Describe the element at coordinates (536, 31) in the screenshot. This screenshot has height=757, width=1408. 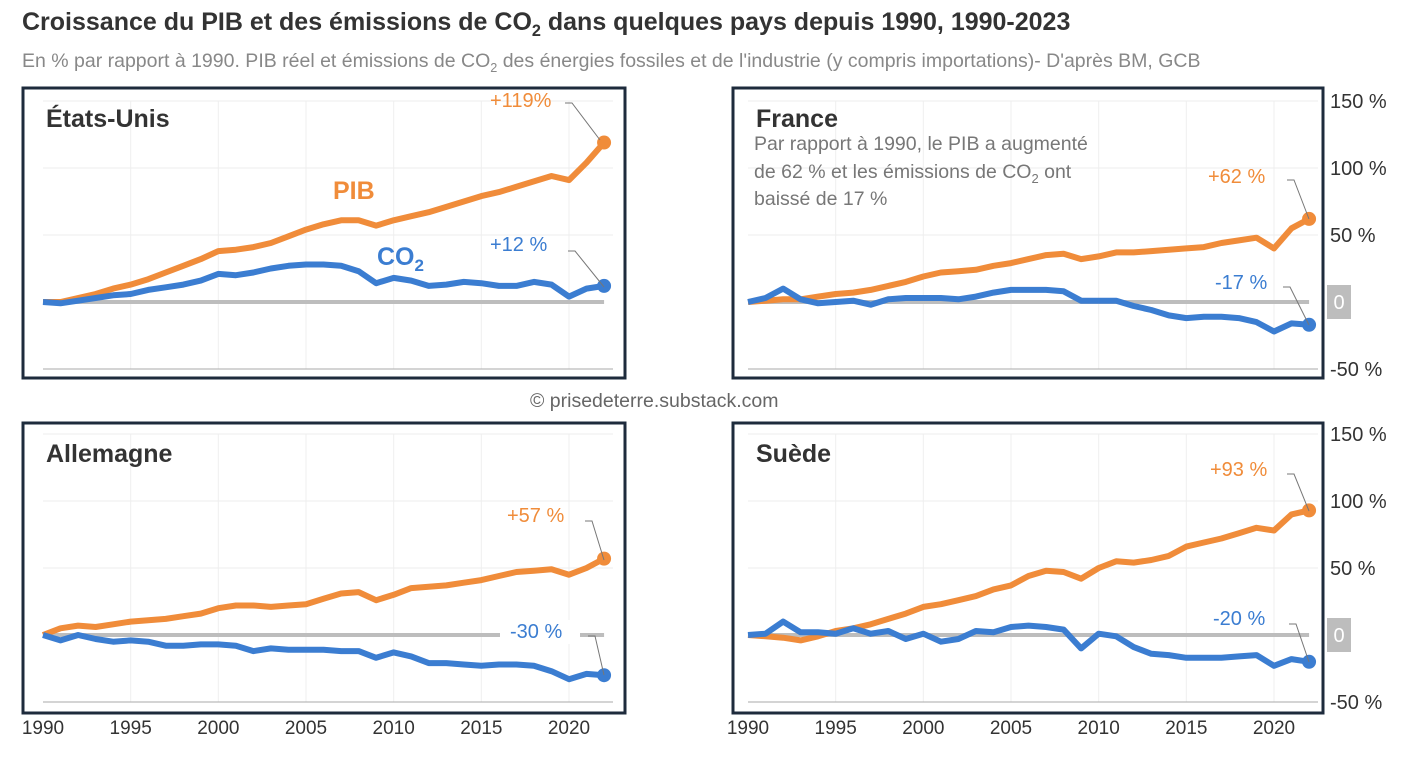
I see `title-subscript: 2` at that location.